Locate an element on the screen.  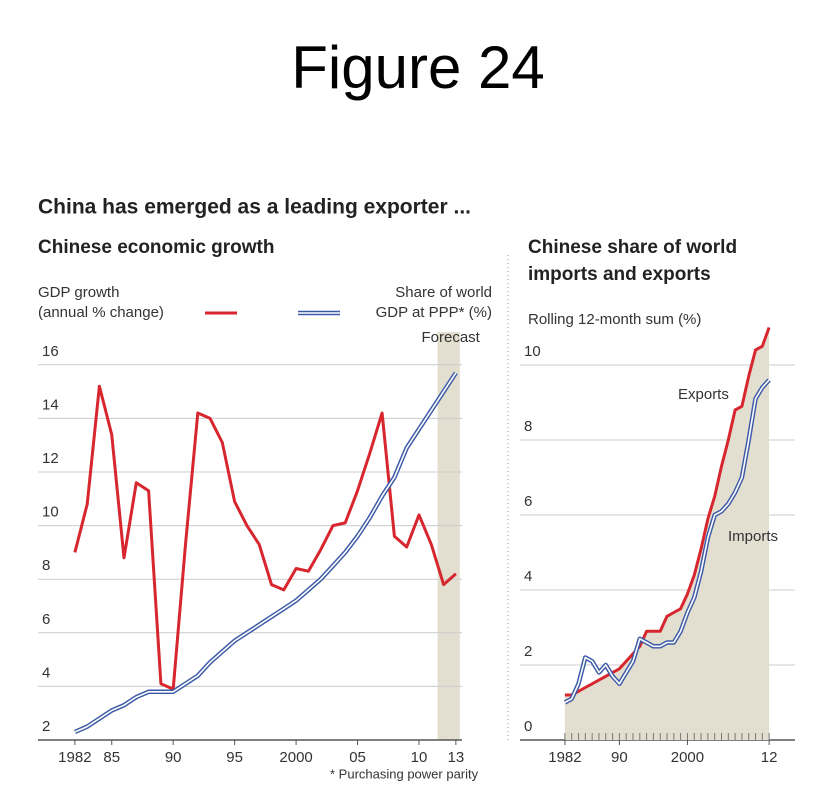
area is located at coordinates (667, 533).